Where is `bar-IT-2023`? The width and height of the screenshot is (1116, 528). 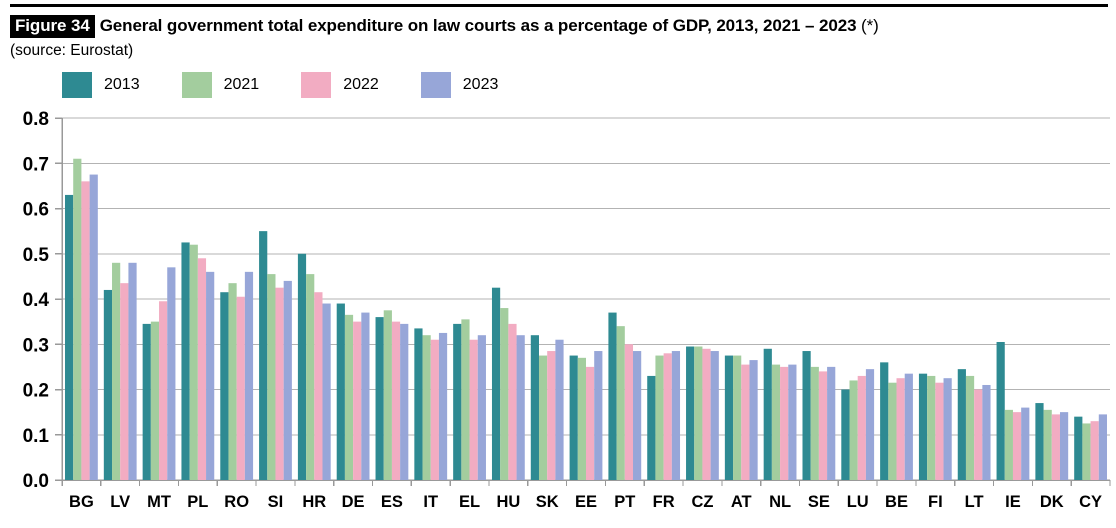 bar-IT-2023 is located at coordinates (443, 406).